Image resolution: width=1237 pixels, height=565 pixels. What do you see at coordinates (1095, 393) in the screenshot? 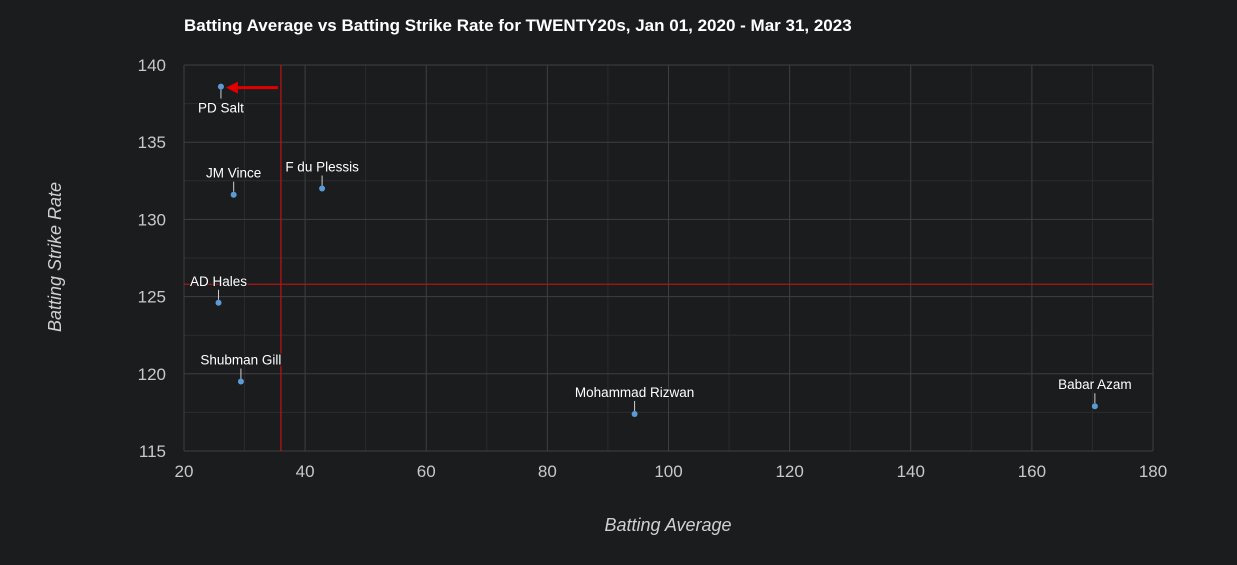
I see `data-point: Babar Azam` at bounding box center [1095, 393].